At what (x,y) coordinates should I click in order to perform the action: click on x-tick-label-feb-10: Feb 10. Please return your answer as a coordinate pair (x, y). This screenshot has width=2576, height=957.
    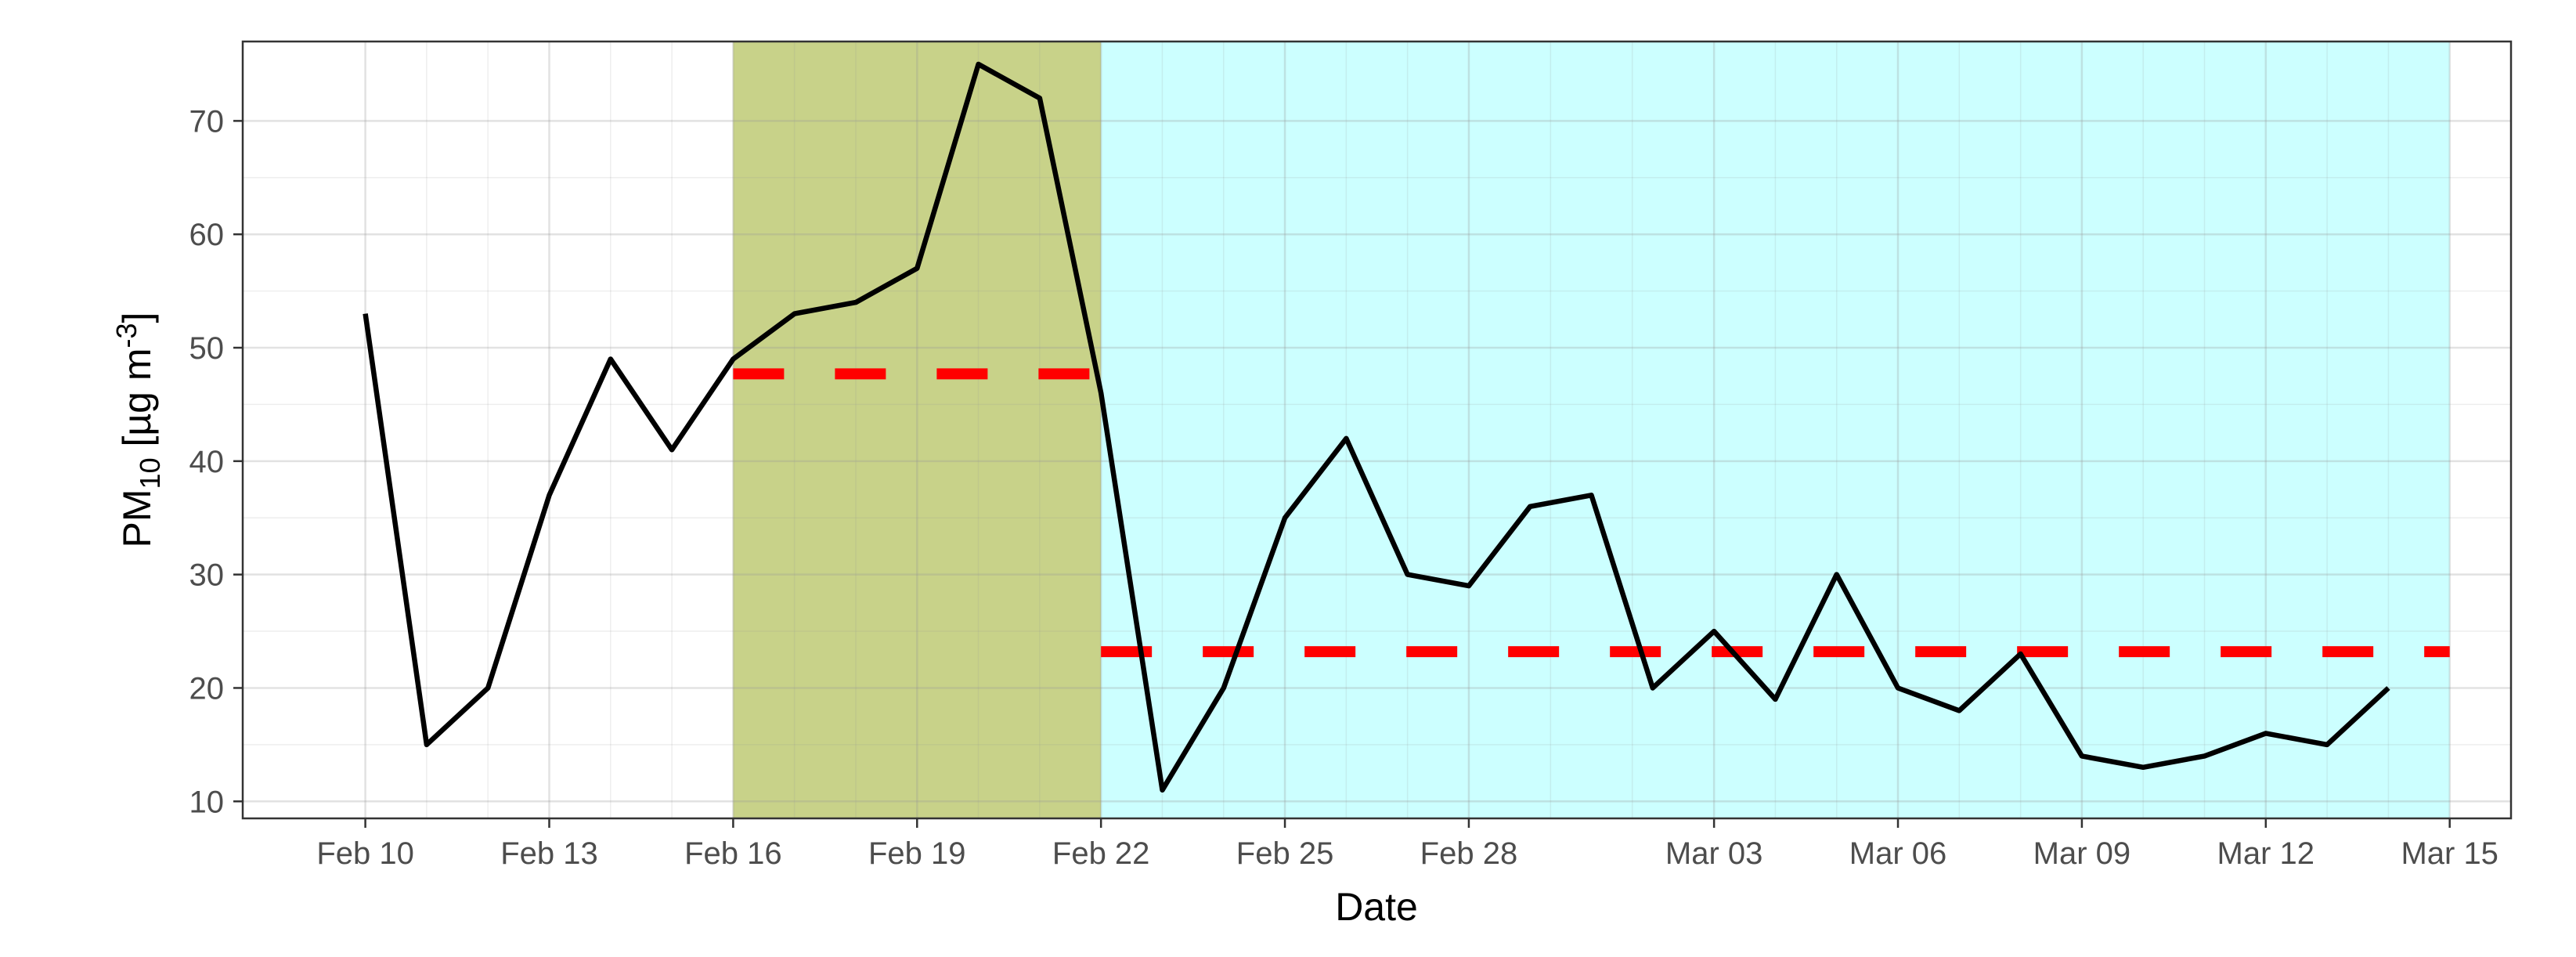
    Looking at the image, I should click on (365, 854).